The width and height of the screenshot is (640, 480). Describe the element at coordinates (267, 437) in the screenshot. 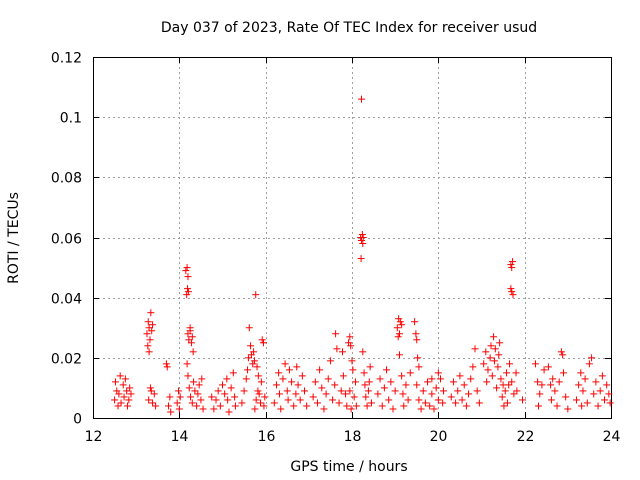

I see `x-tick-label: 16` at that location.